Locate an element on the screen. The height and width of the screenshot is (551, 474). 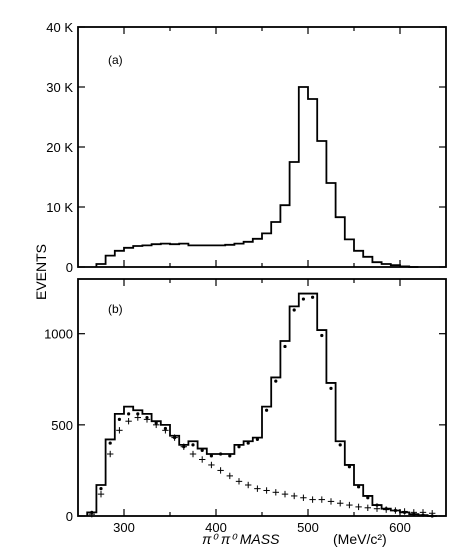
panel-b-plus-markers is located at coordinates (262, 466).